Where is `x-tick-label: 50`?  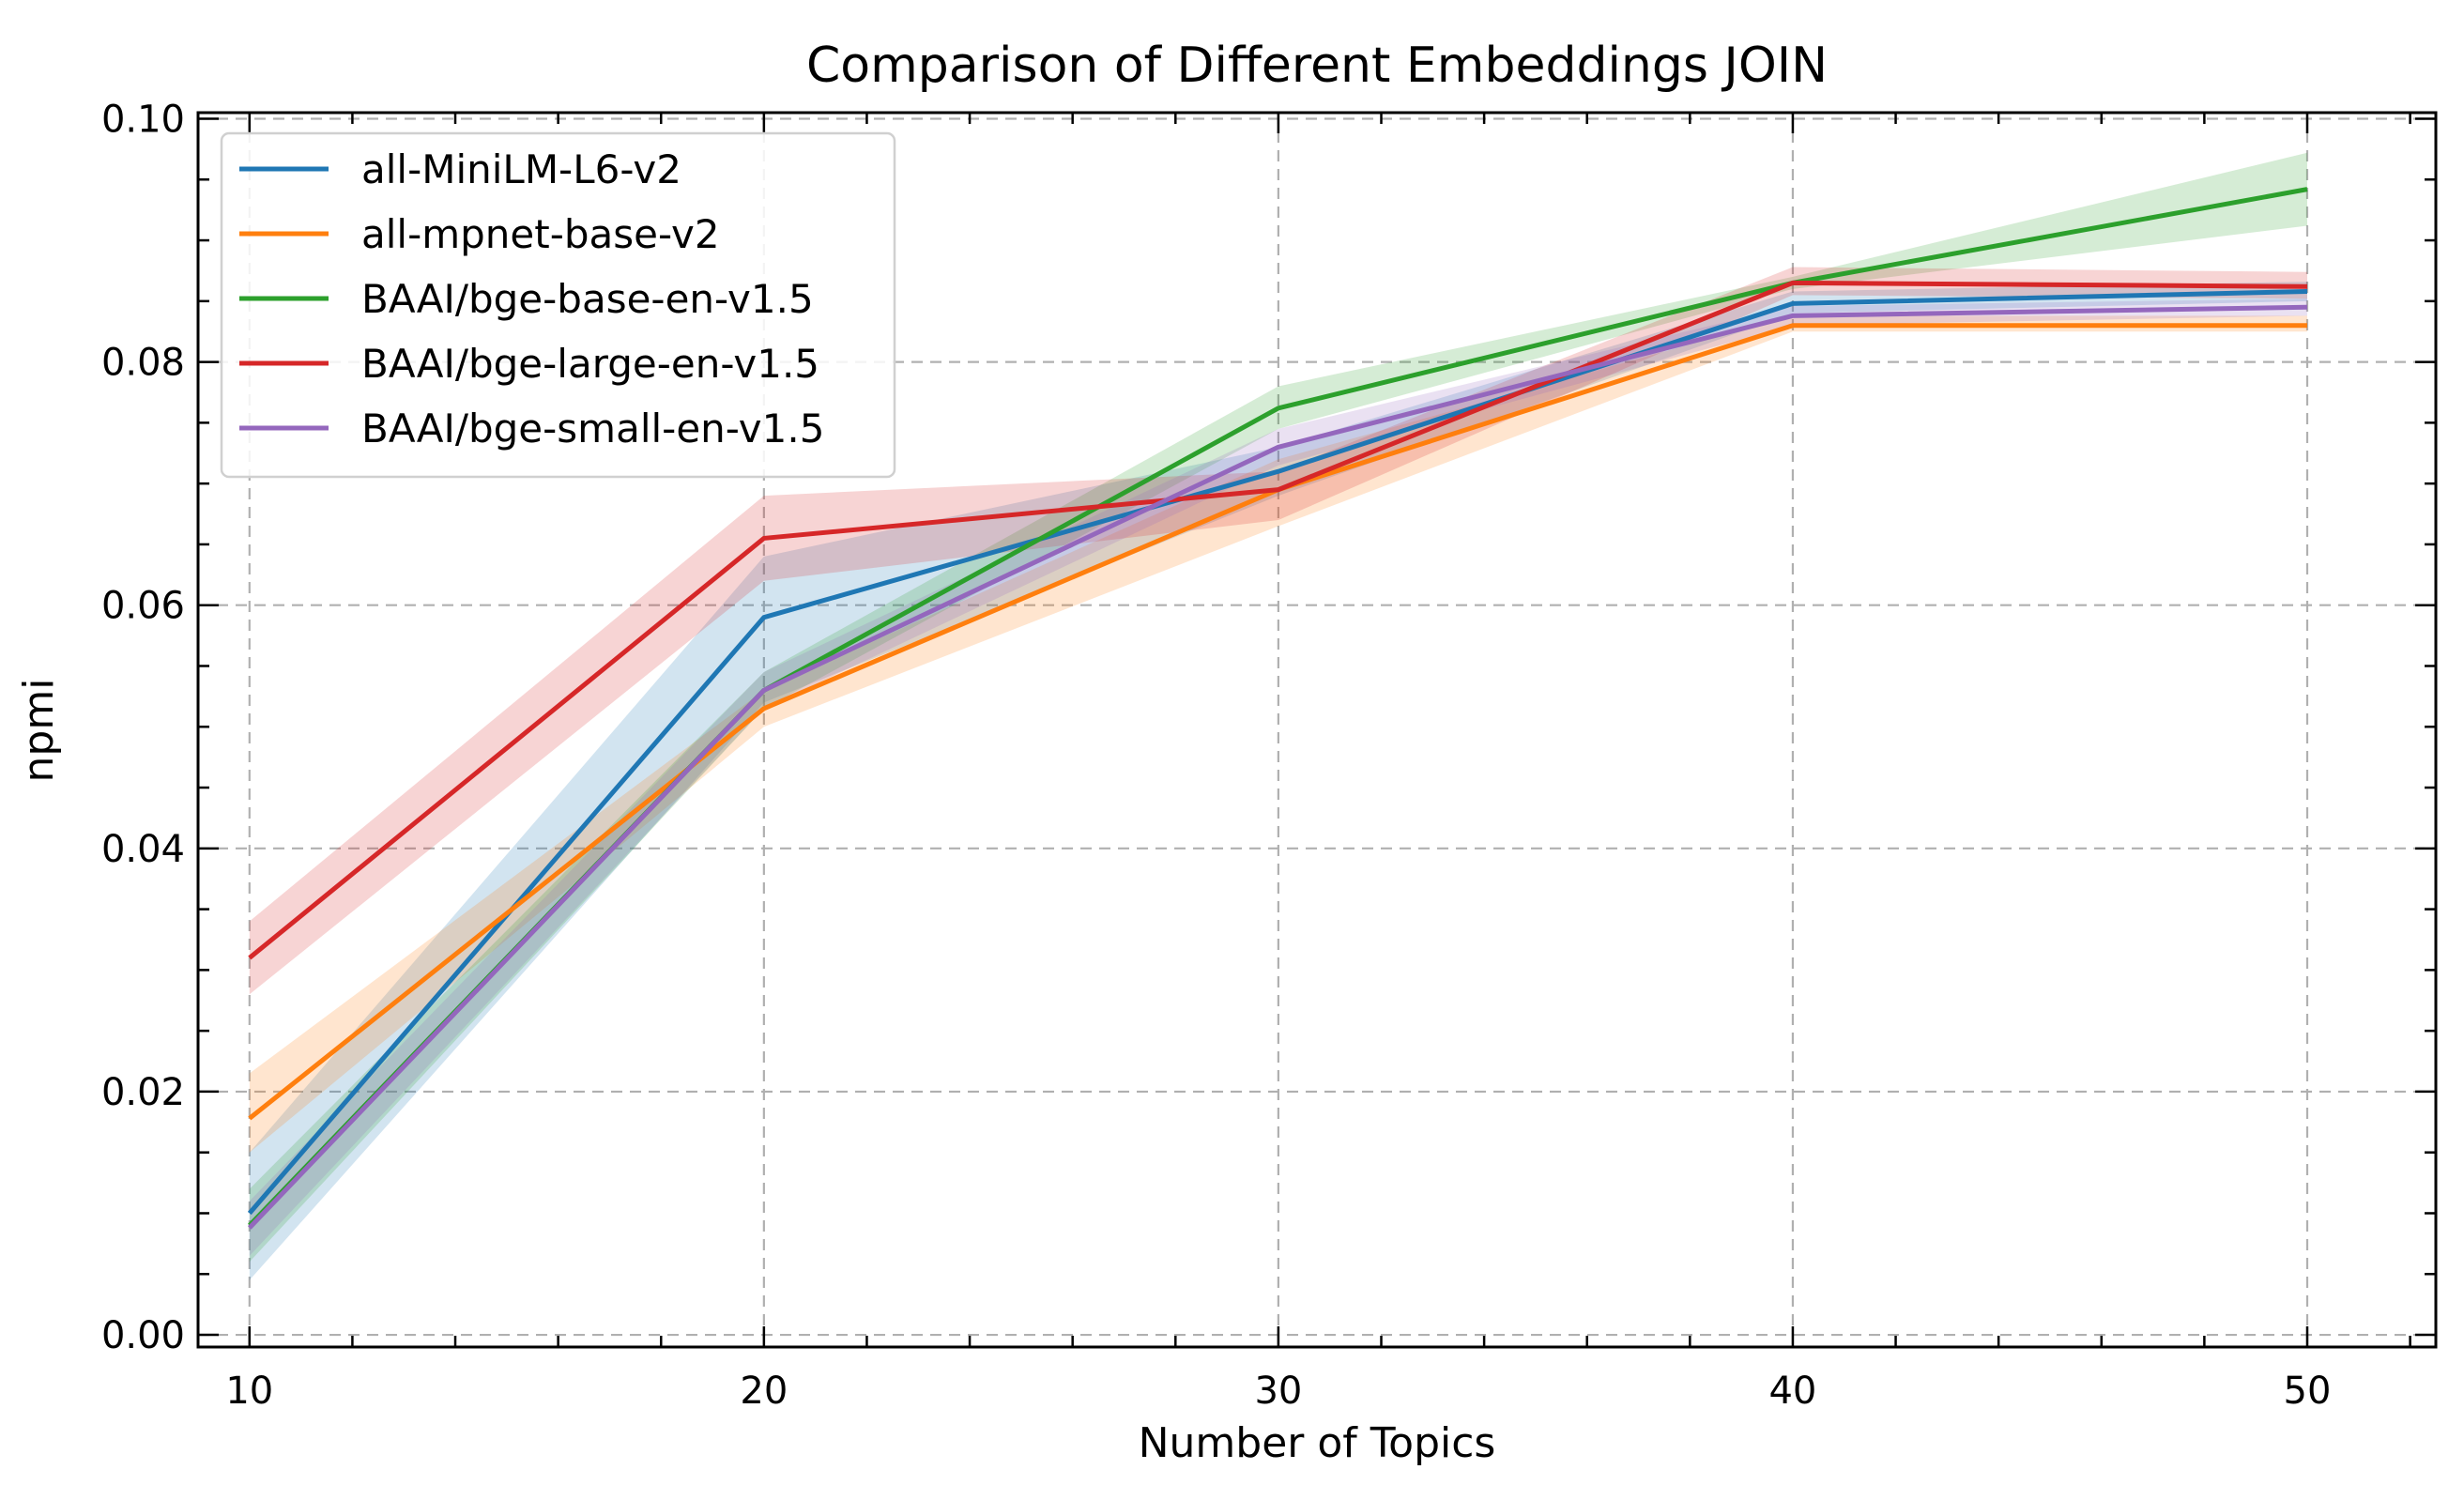 x-tick-label: 50 is located at coordinates (2308, 1391).